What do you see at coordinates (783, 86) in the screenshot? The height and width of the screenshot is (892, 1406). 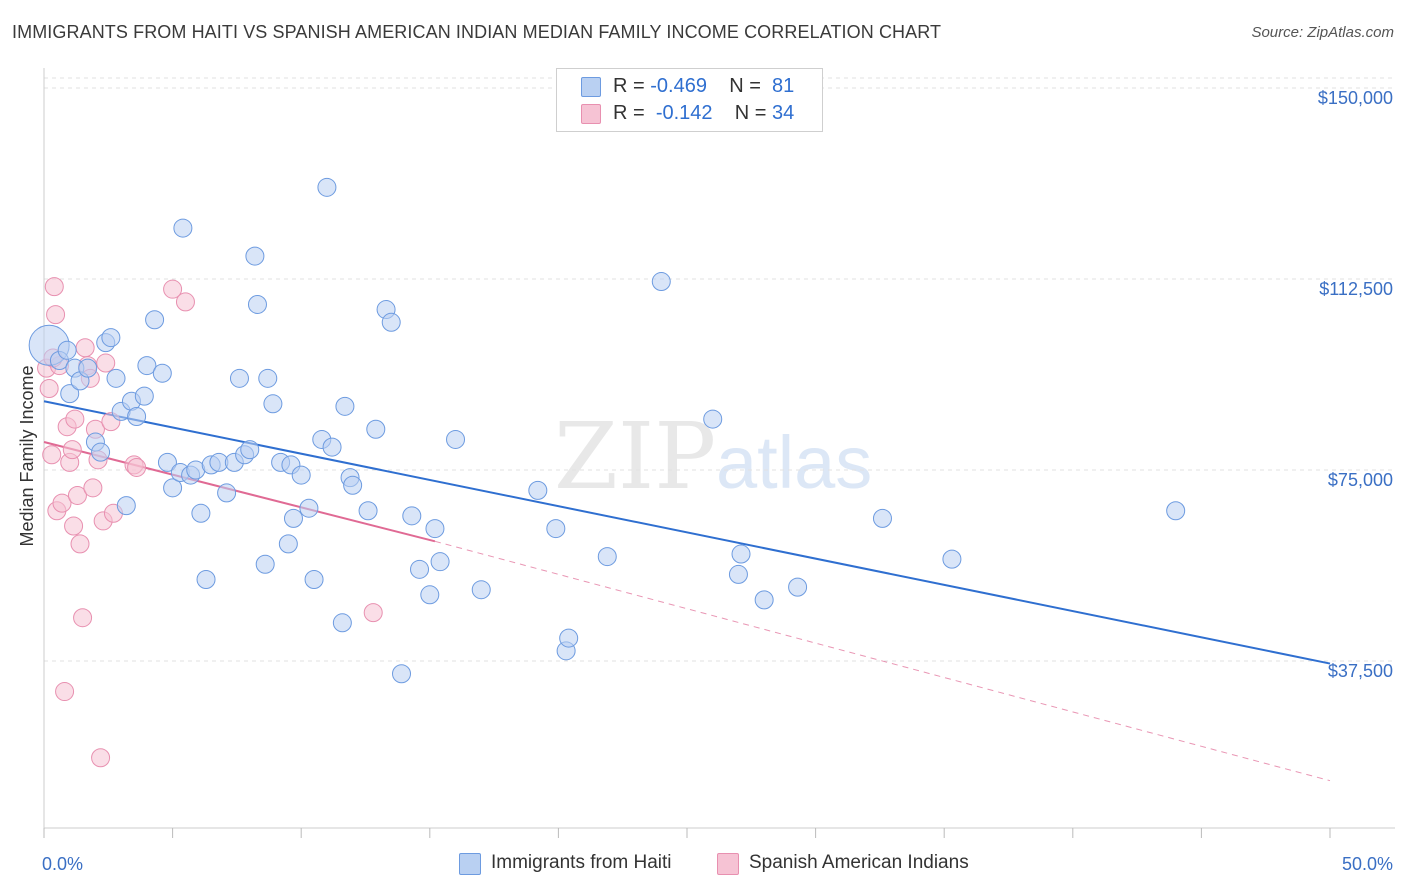 I see `n-value: 81` at bounding box center [783, 86].